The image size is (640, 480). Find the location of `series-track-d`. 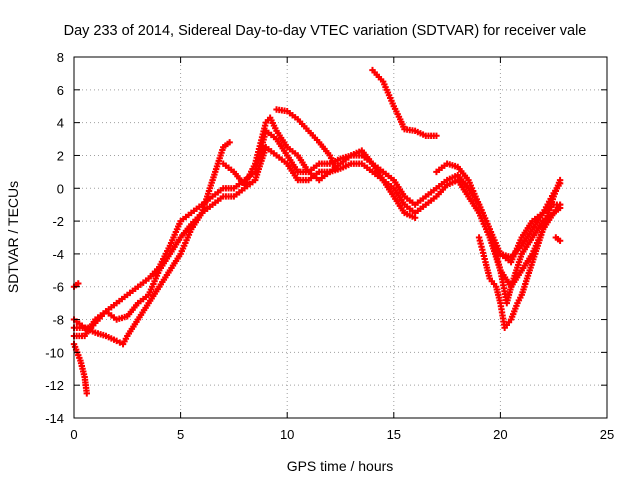

series-track-d is located at coordinates (151, 243).